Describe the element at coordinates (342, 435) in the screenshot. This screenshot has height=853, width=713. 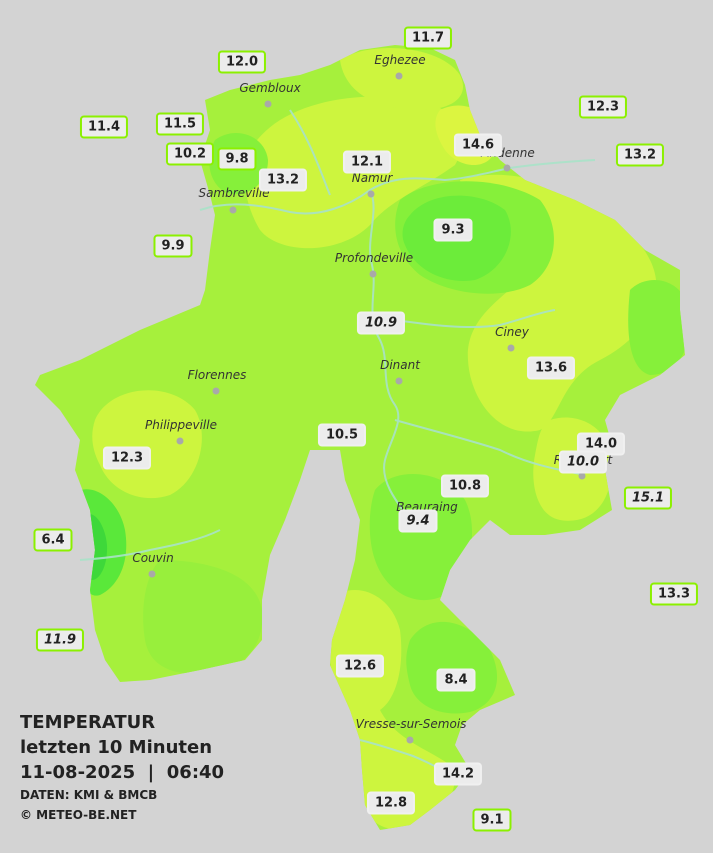
I see `temperature-badge: 10.5` at that location.